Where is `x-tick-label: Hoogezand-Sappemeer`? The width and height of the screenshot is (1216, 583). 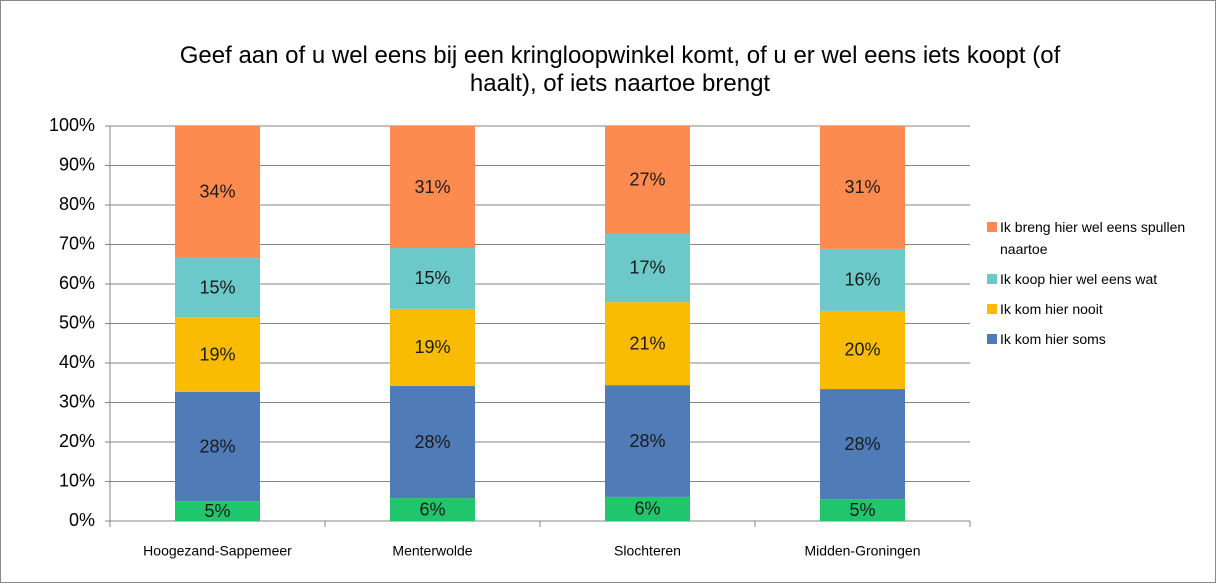 x-tick-label: Hoogezand-Sappemeer is located at coordinates (217, 551).